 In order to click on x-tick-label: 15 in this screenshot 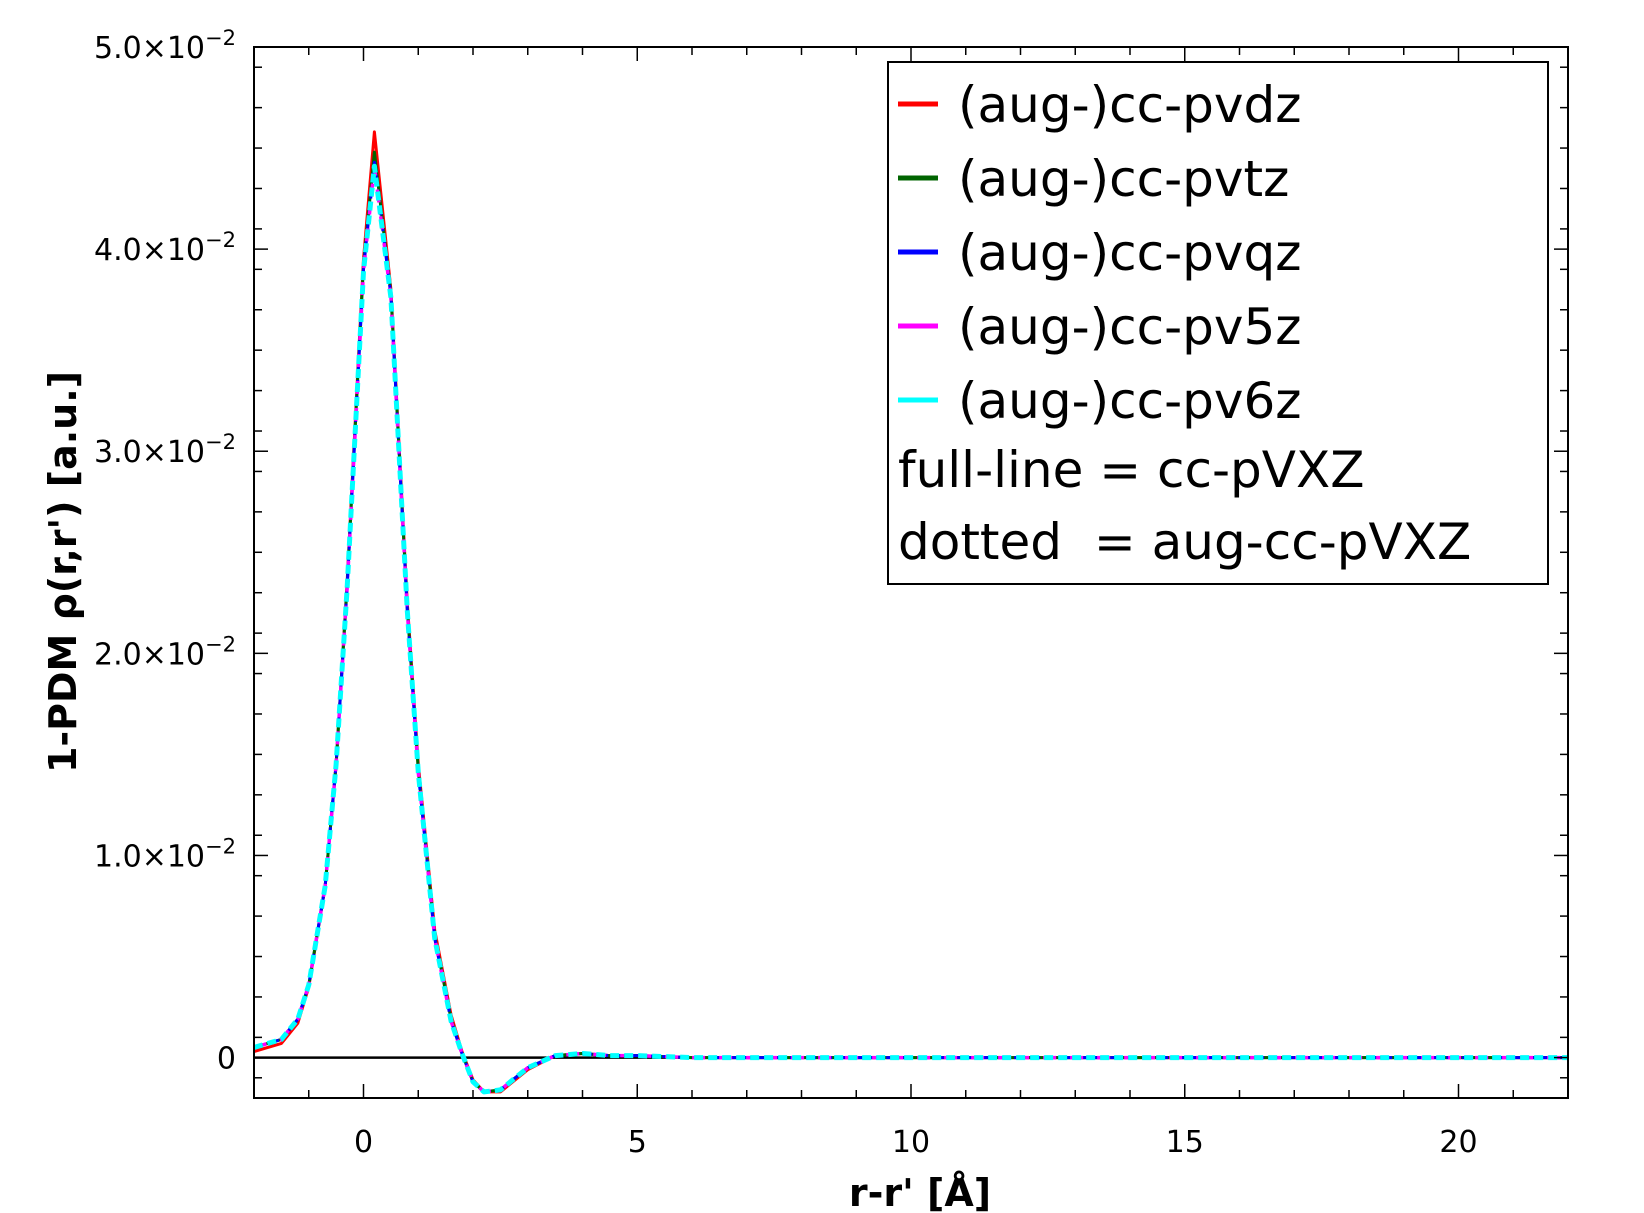, I will do `click(1185, 1142)`.